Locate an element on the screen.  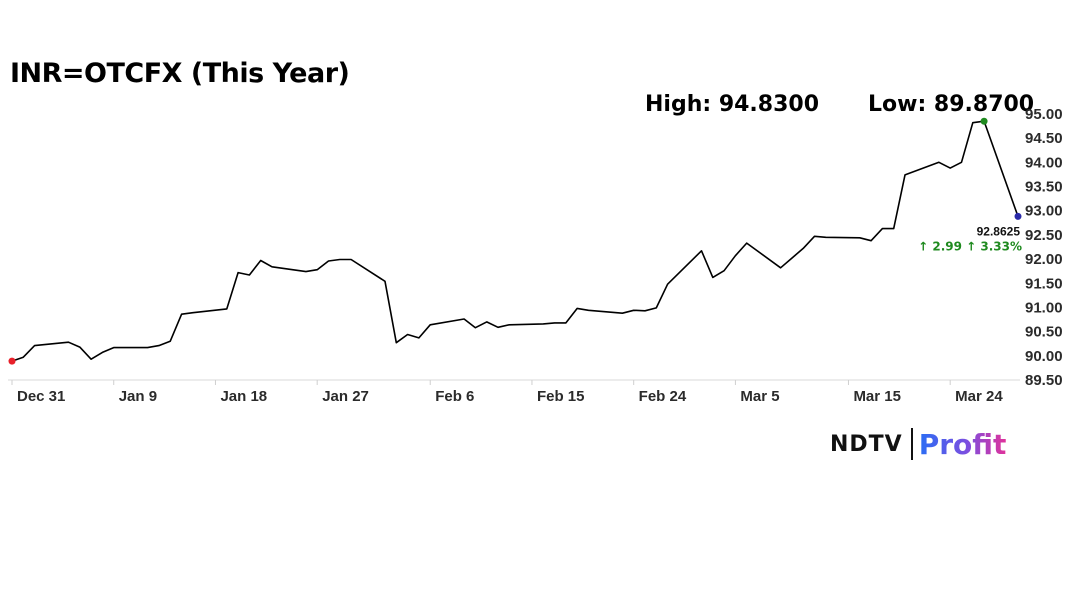
x-tick-label: Feb 24 is located at coordinates (663, 396).